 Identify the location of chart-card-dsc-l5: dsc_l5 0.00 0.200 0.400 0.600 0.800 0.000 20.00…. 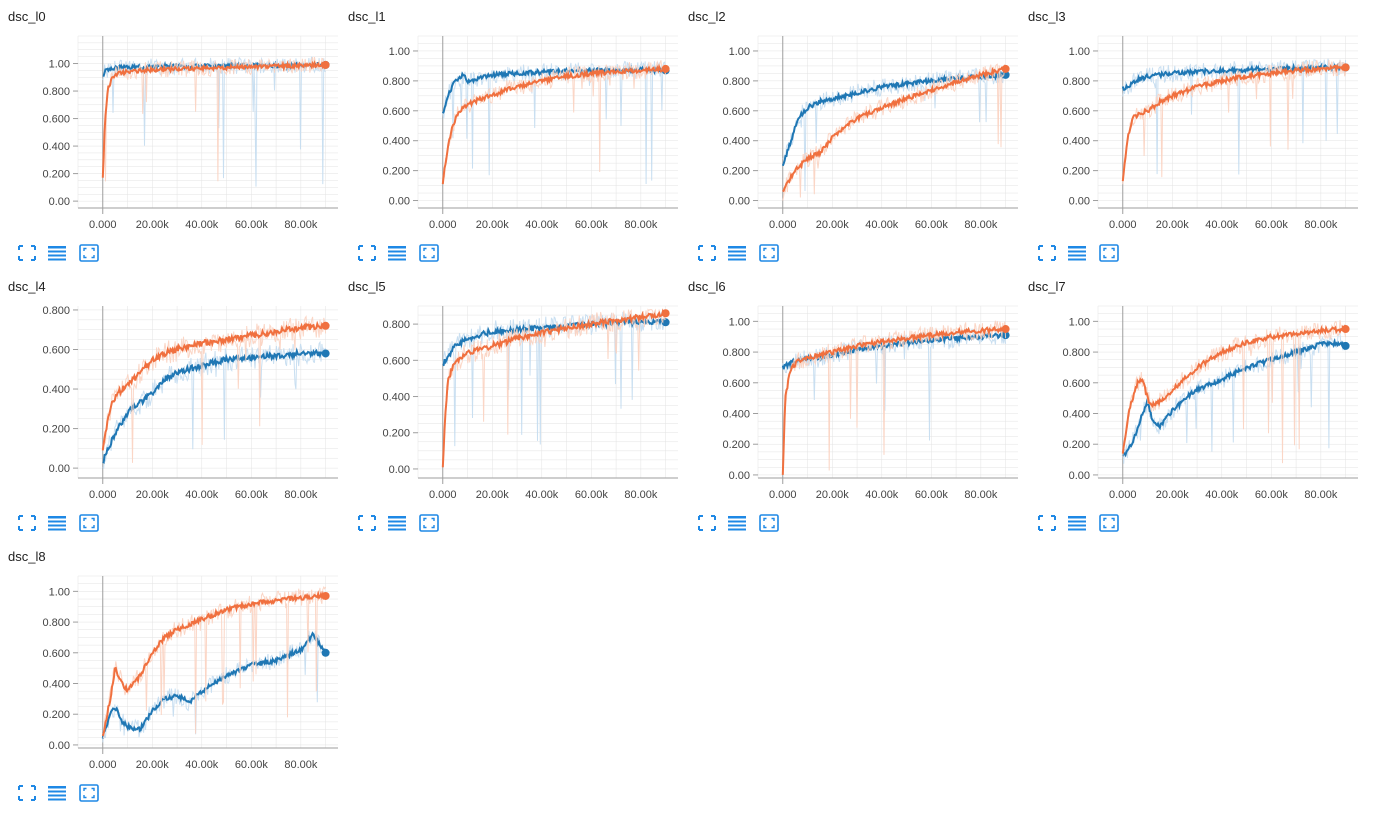
(510, 404).